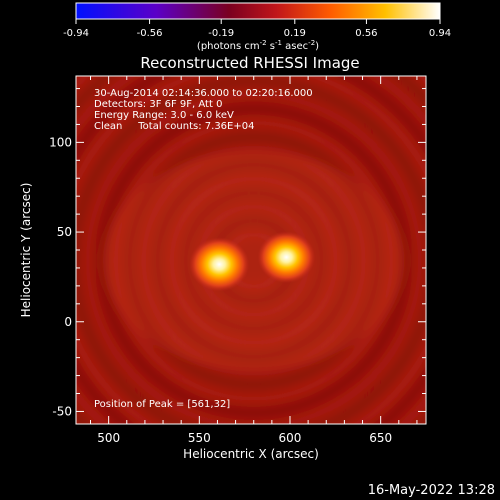  What do you see at coordinates (60, 142) in the screenshot?
I see `y-tick-label: 100` at bounding box center [60, 142].